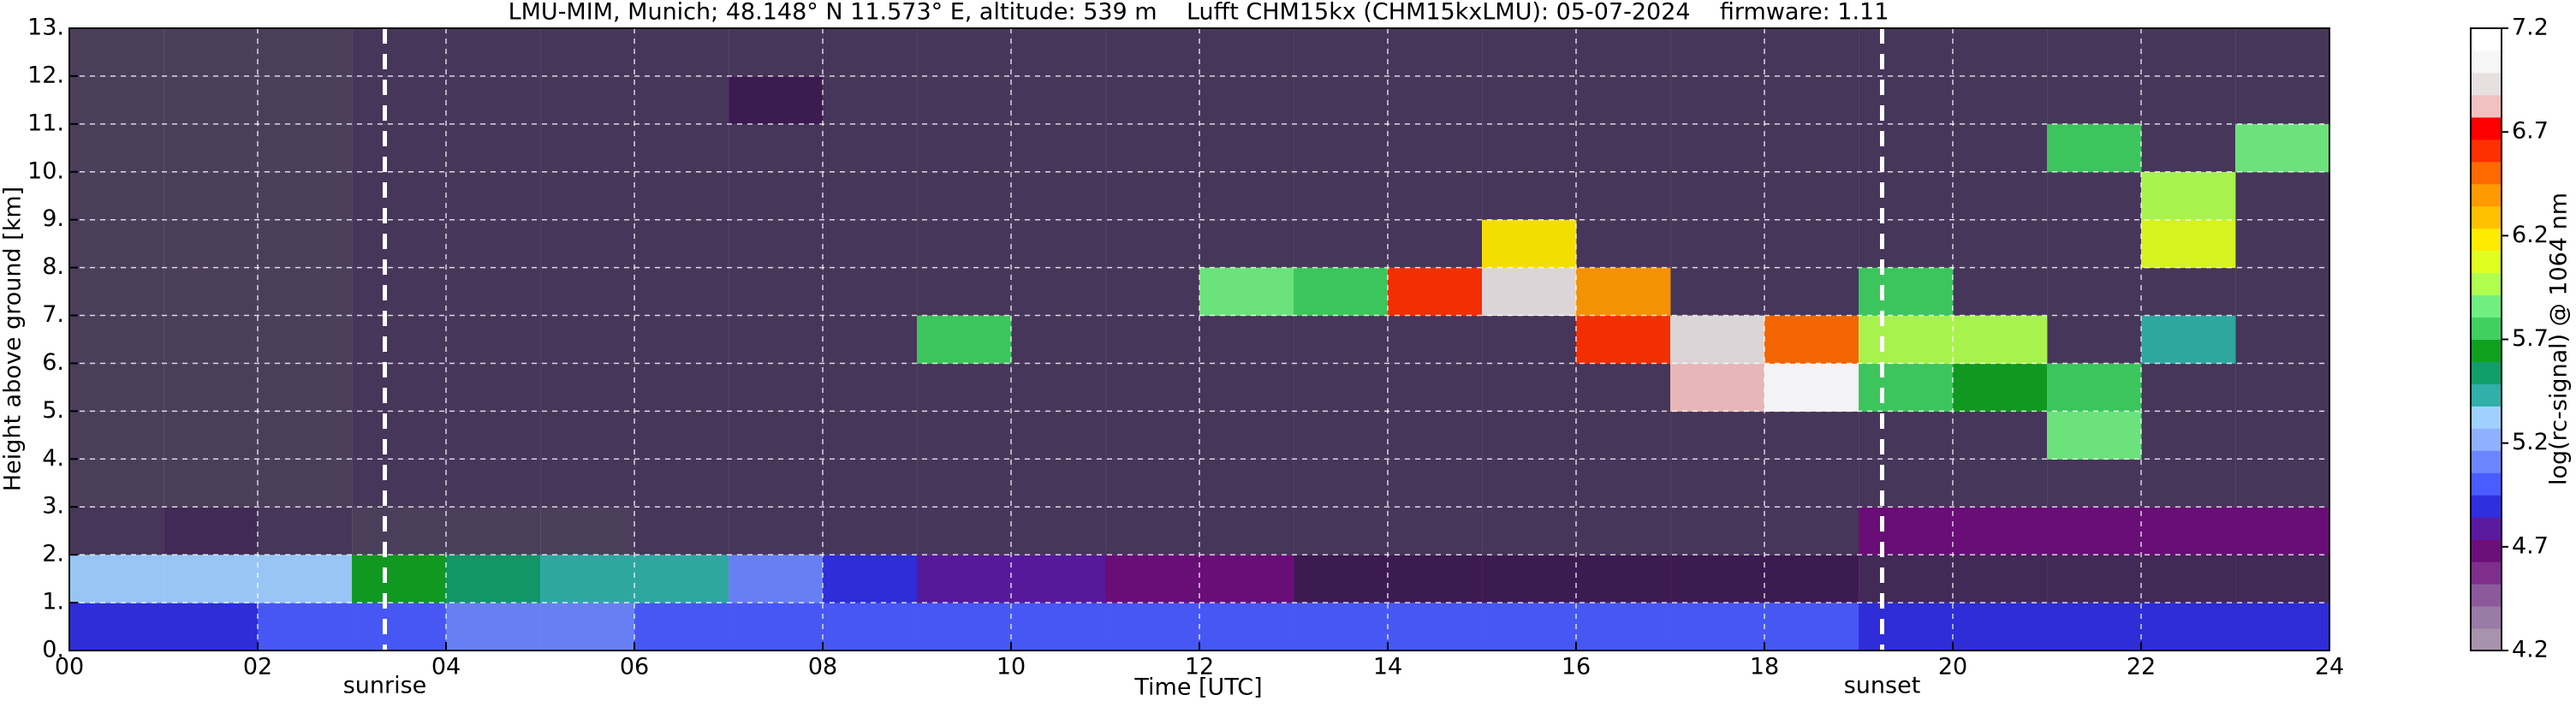 This screenshot has width=2576, height=707. Describe the element at coordinates (2531, 235) in the screenshot. I see `colorbar-tick-label: 6.2` at that location.